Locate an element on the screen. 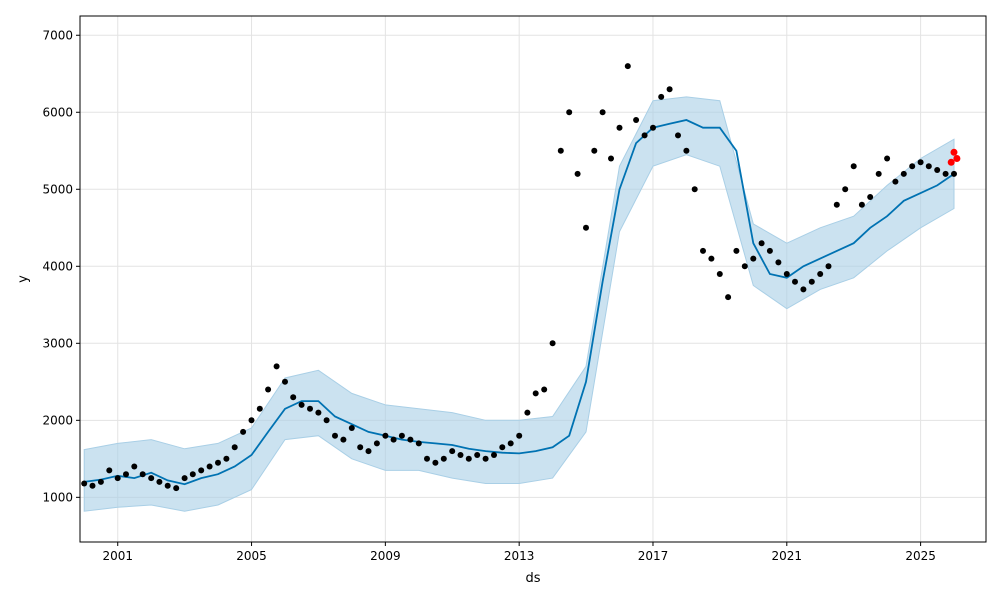 The width and height of the screenshot is (1000, 600). y-tick-label: 3000 is located at coordinates (57, 343).